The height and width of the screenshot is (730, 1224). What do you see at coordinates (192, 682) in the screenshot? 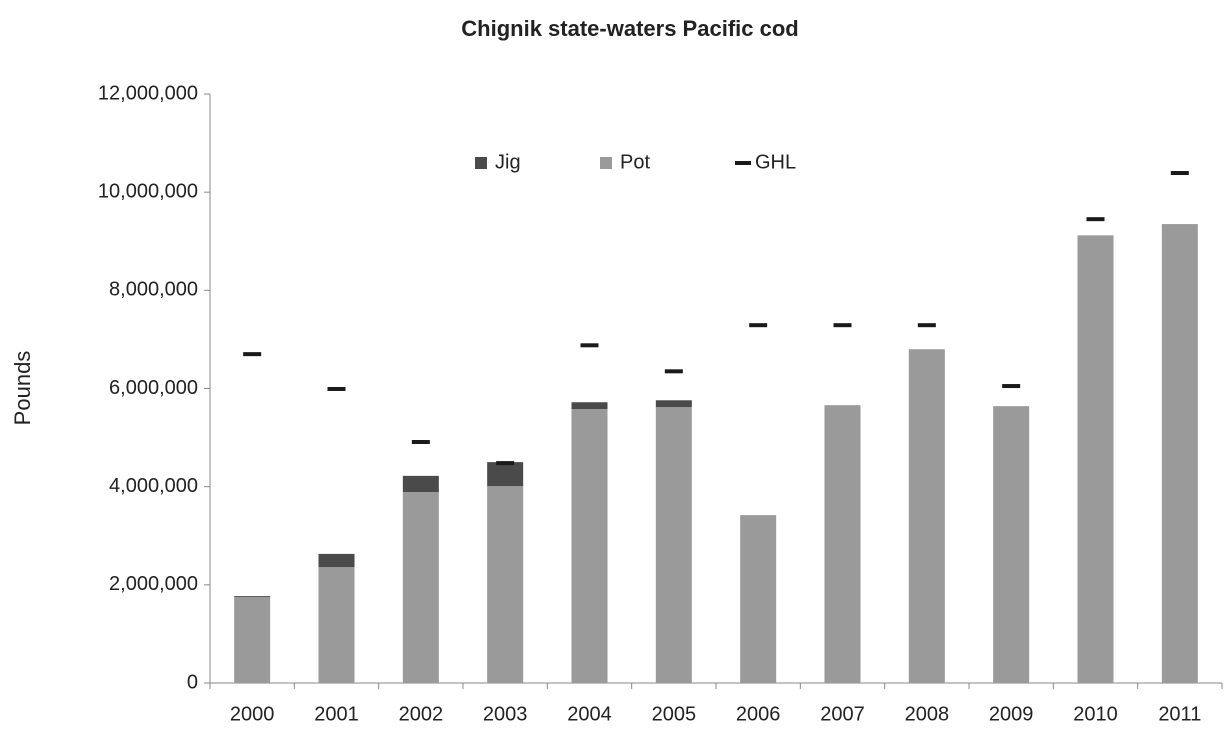
I see `y-tick-label: 0` at bounding box center [192, 682].